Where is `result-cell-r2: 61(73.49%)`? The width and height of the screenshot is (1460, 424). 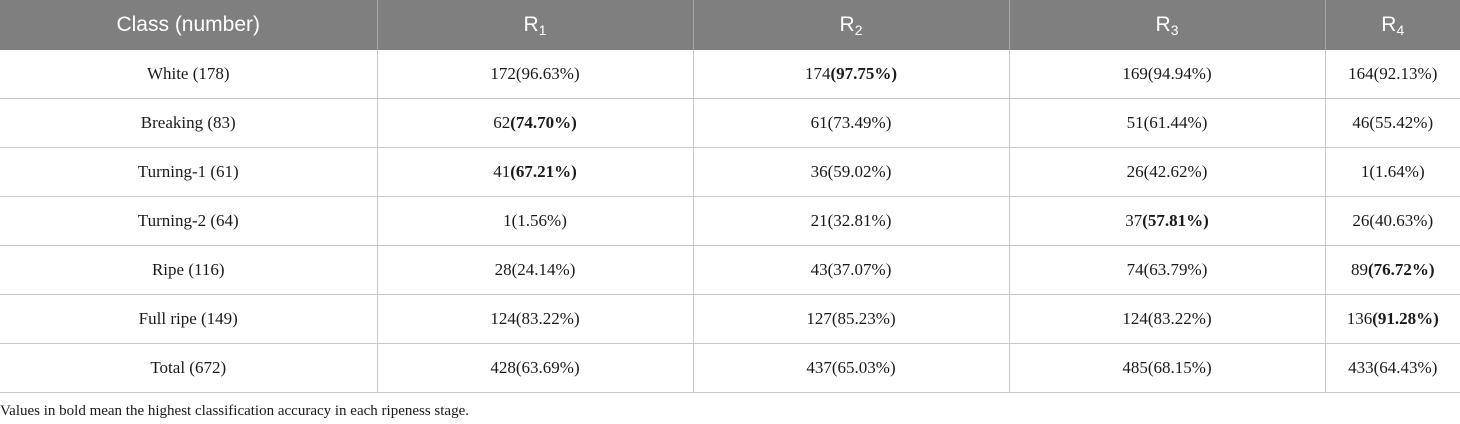
result-cell-r2: 61(73.49%) is located at coordinates (851, 123).